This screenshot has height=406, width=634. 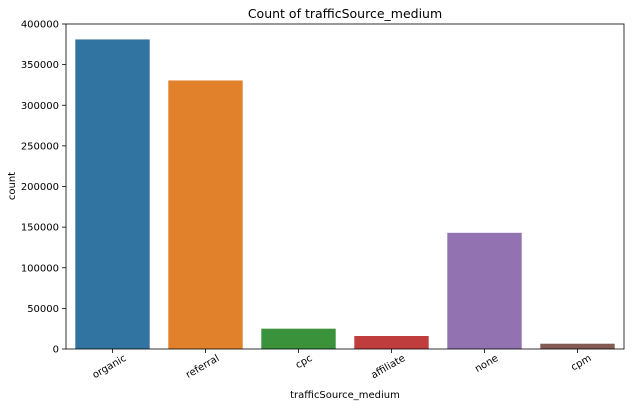 What do you see at coordinates (110, 367) in the screenshot?
I see `x-tick-label-organic: organic` at bounding box center [110, 367].